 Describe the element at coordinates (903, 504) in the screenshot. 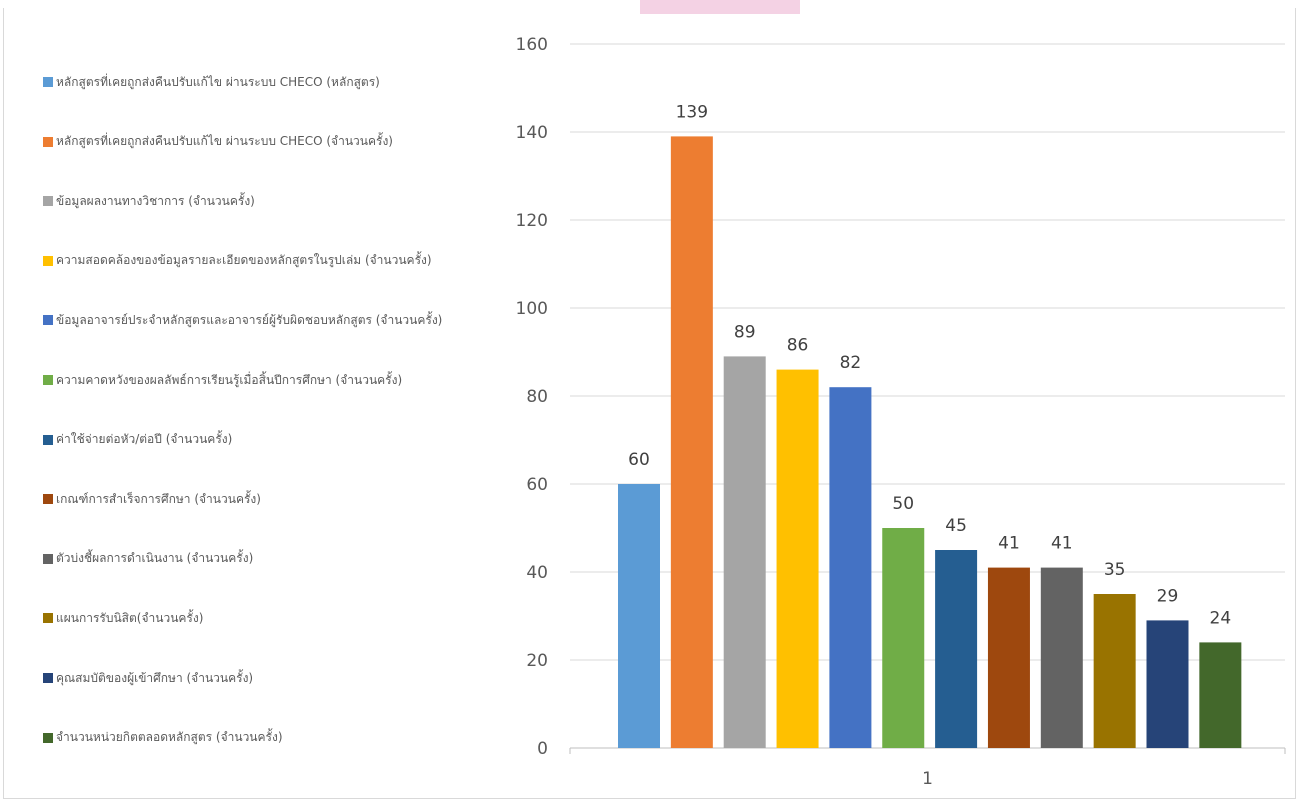

I see `bar-data-label: 50` at that location.